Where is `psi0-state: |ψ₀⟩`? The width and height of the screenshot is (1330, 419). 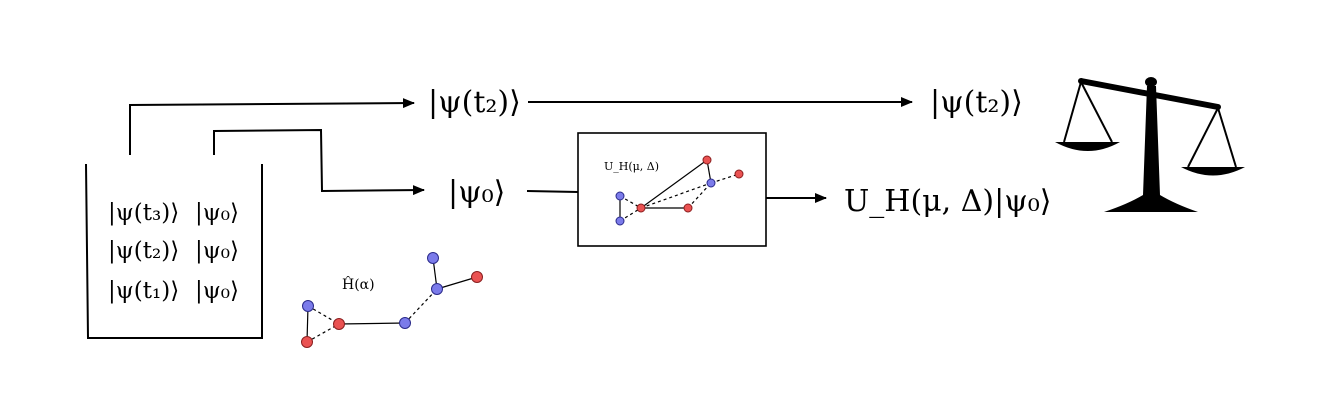 psi0-state: |ψ₀⟩ is located at coordinates (476, 192).